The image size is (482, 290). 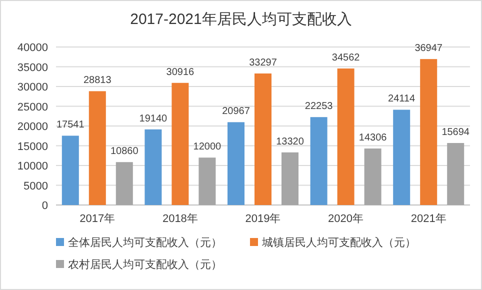 What do you see at coordinates (32, 48) in the screenshot?
I see `y-tick-label: 40000` at bounding box center [32, 48].